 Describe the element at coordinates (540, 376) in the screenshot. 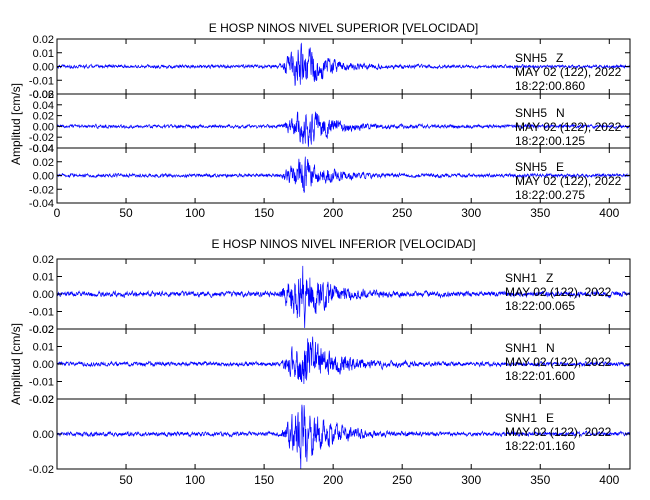

I see `record-time: 18:22:01.600` at that location.